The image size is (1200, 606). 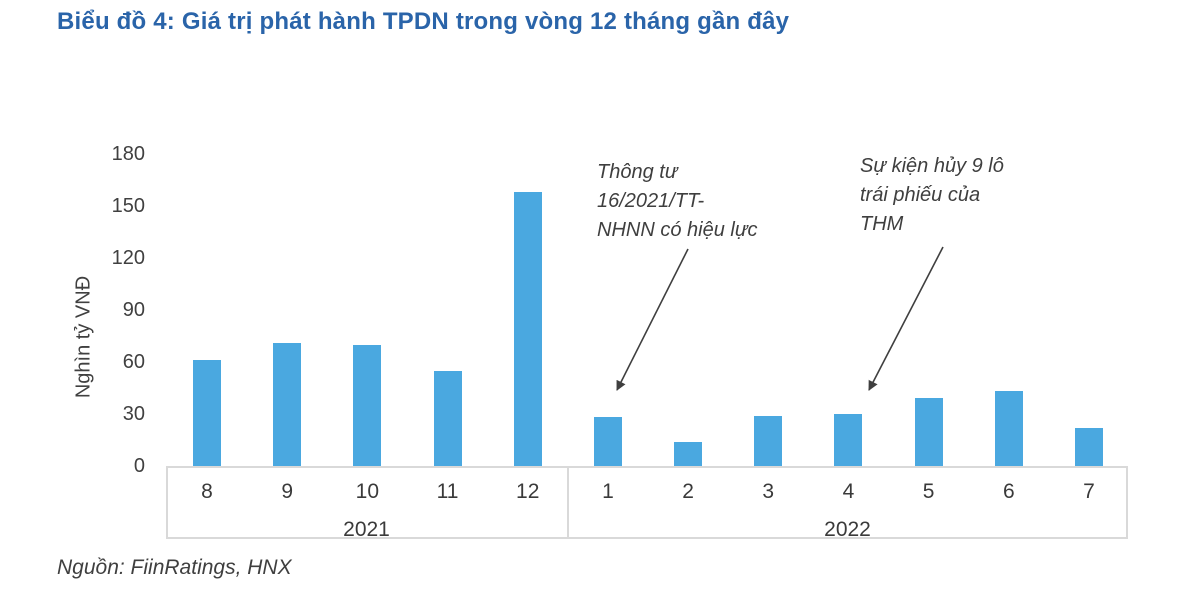 What do you see at coordinates (928, 491) in the screenshot?
I see `x-tick-month-5: 5` at bounding box center [928, 491].